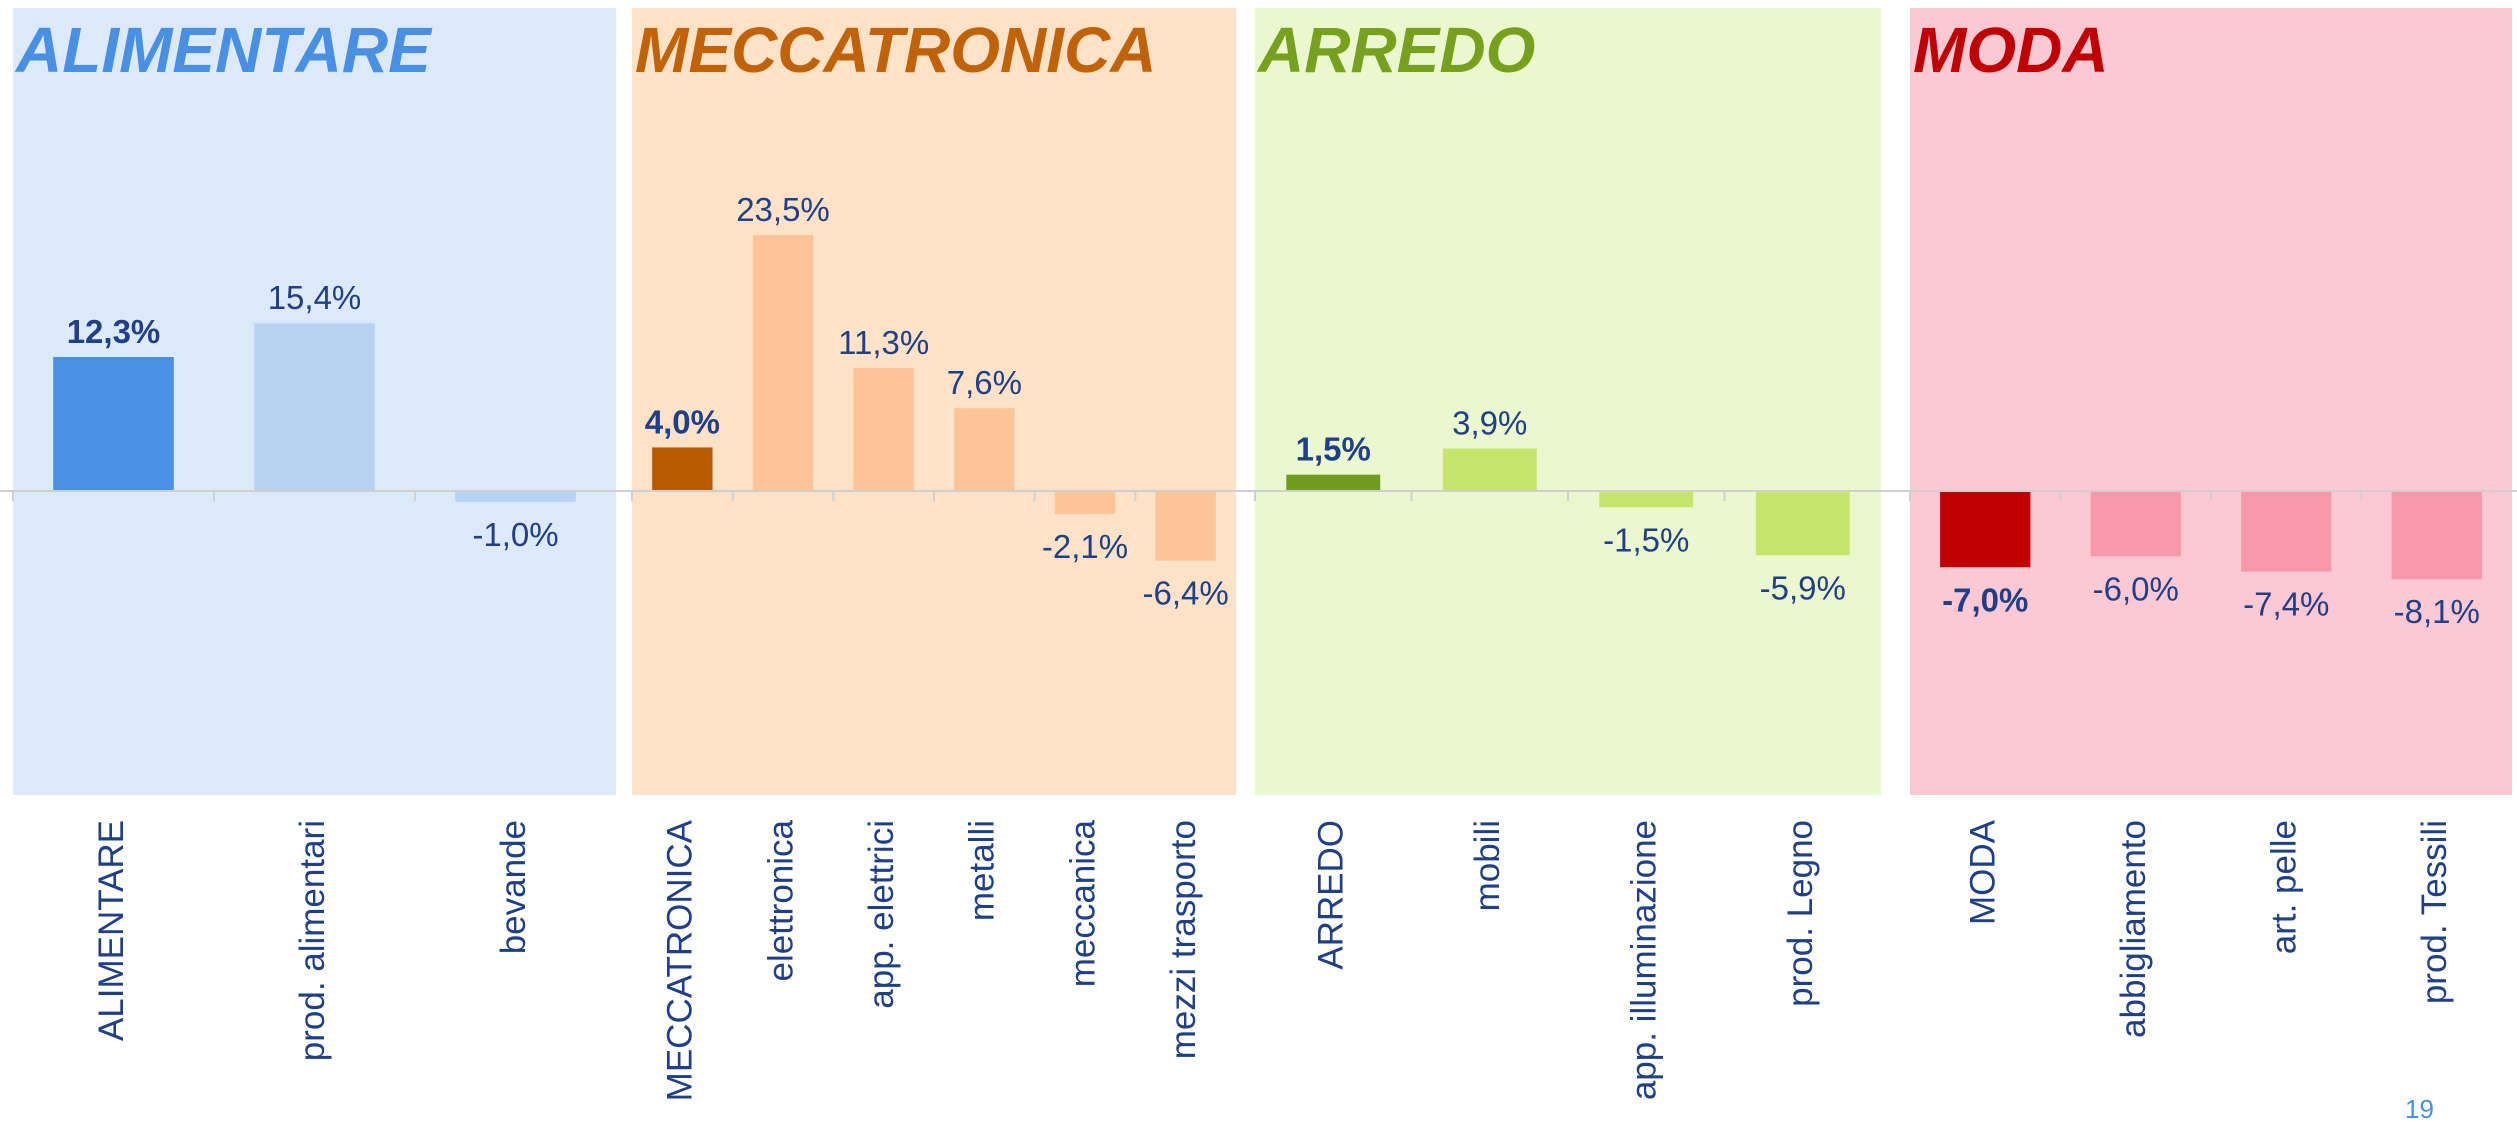 The width and height of the screenshot is (2517, 1122). I want to click on value-label: -6,4%, so click(1186, 593).